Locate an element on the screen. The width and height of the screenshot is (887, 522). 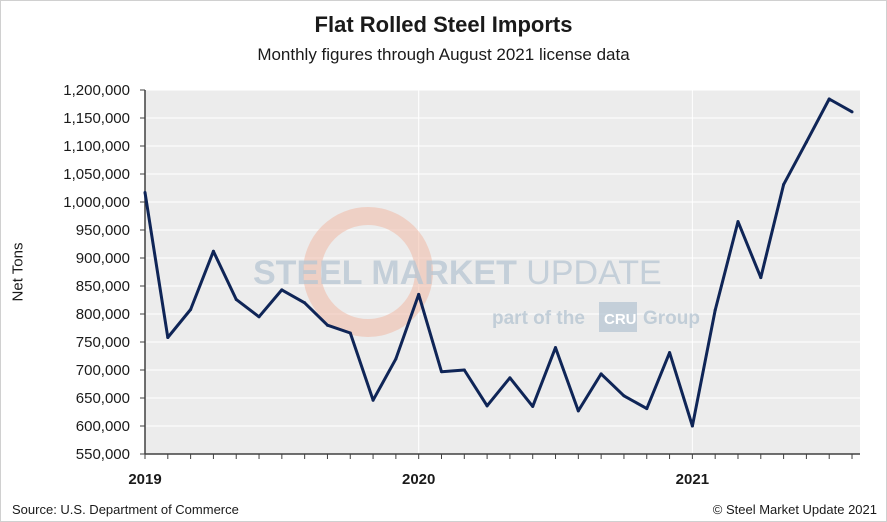
chart-title: Flat Rolled Steel Imports is located at coordinates (443, 24).